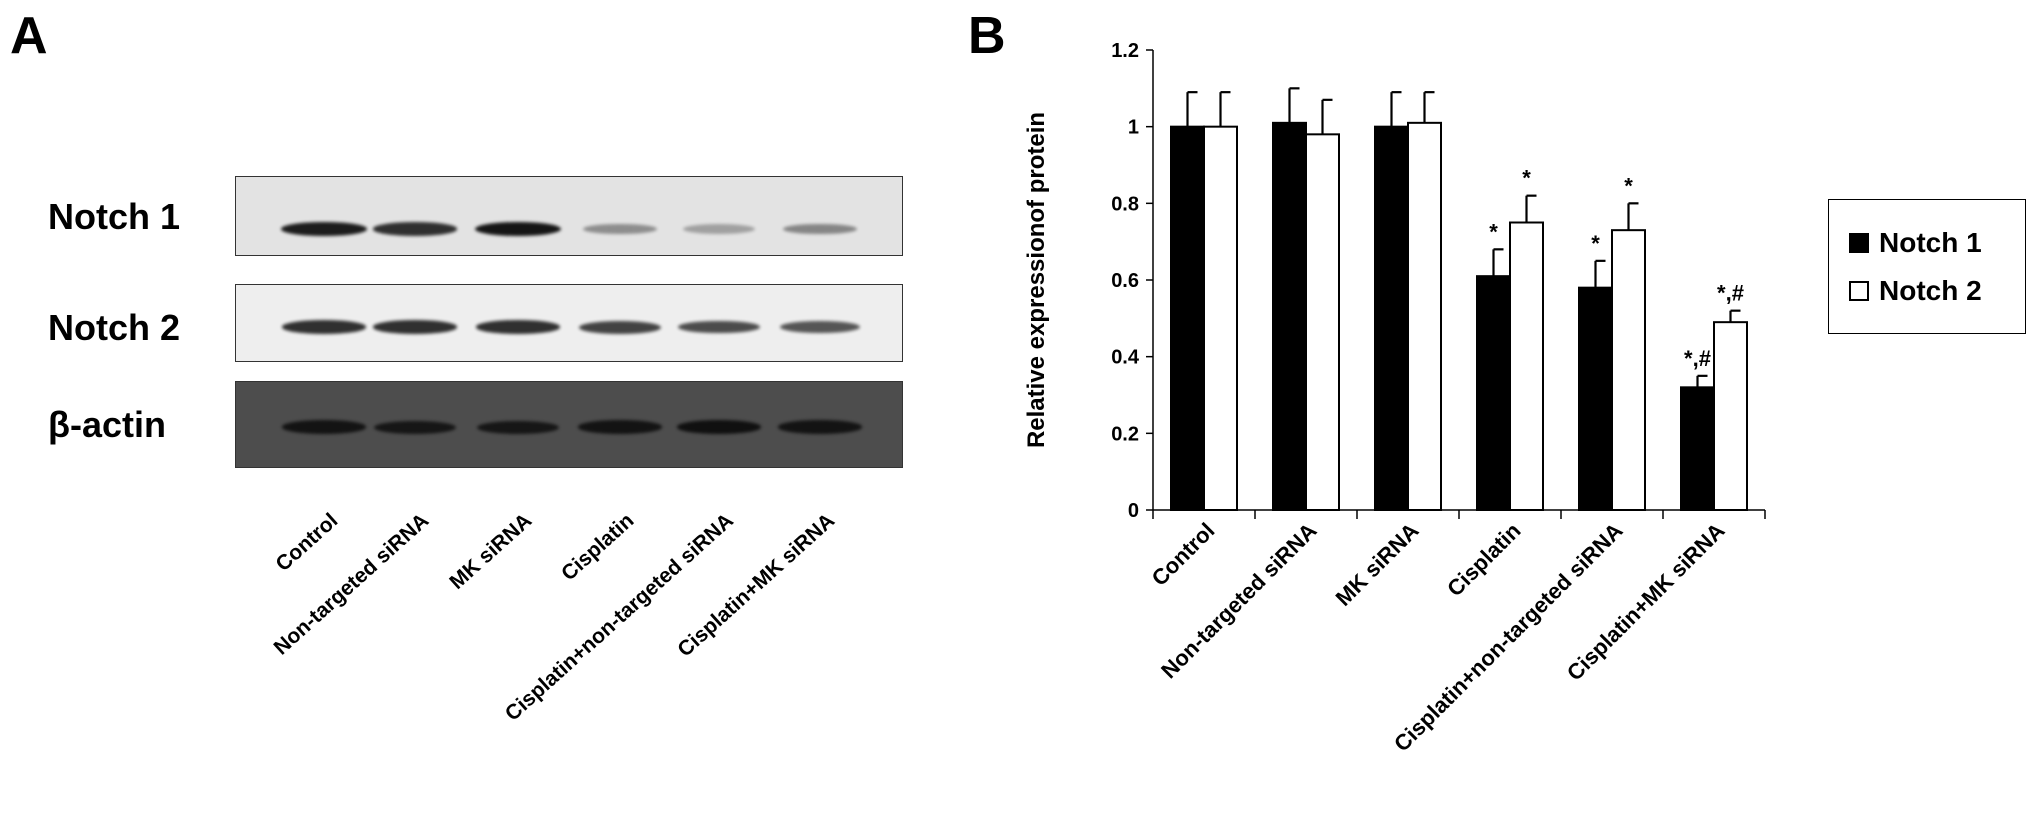  Describe the element at coordinates (1459, 299) in the screenshot. I see `chart-bars` at that location.